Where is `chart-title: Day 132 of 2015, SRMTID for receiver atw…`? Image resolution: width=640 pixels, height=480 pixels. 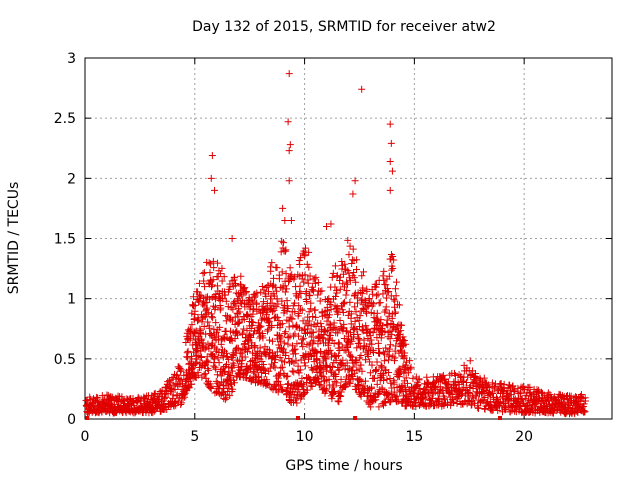
chart-title: Day 132 of 2015, SRMTID for receiver atw… is located at coordinates (344, 27).